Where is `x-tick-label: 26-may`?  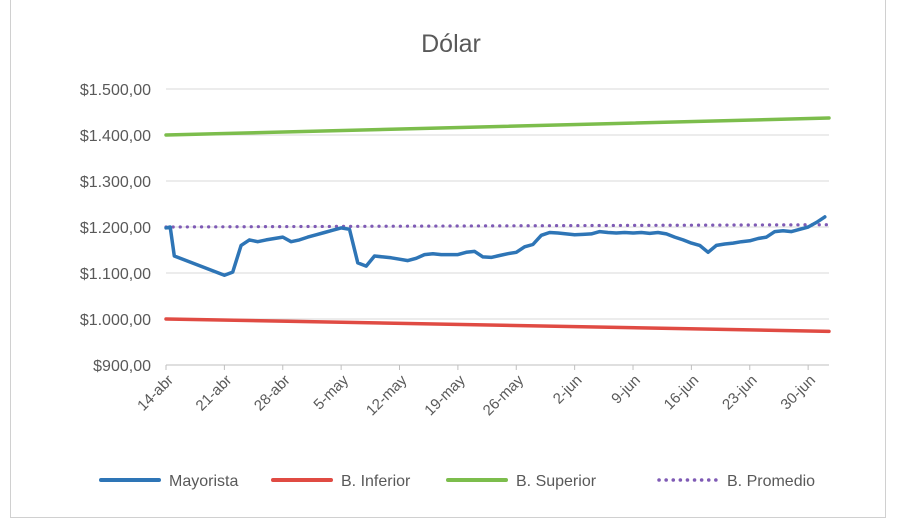
x-tick-label: 26-may is located at coordinates (504, 395).